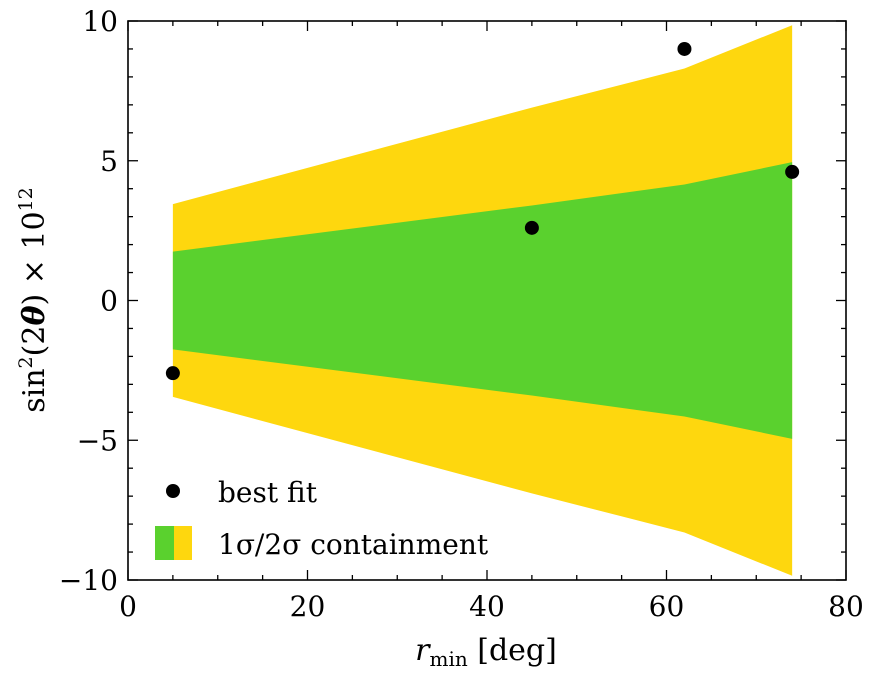 The height and width of the screenshot is (678, 872). Describe the element at coordinates (268, 492) in the screenshot. I see `legend-best-fit-label: best fit` at that location.